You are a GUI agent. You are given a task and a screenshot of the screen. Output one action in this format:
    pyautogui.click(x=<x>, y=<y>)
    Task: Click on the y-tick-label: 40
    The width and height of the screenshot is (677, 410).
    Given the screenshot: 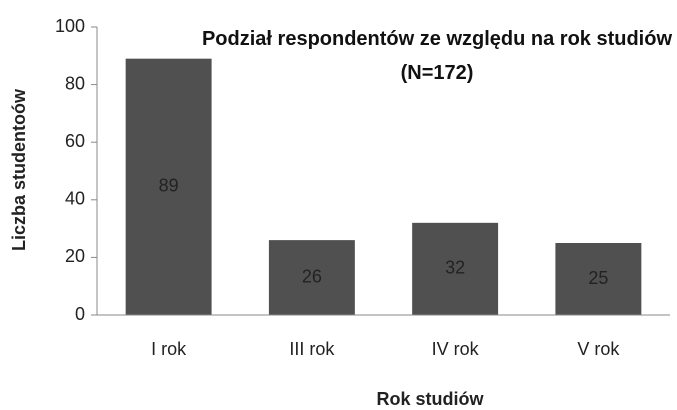 What is the action you would take?
    pyautogui.click(x=75, y=199)
    